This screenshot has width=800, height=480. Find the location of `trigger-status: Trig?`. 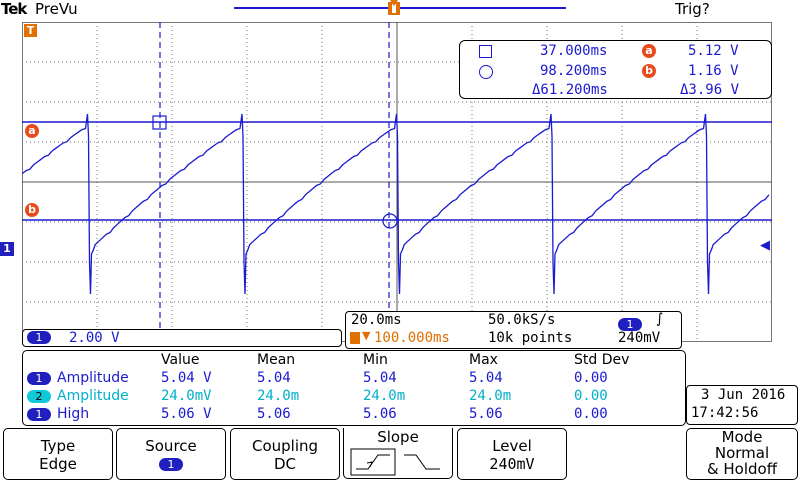

trigger-status: Trig? is located at coordinates (692, 9).